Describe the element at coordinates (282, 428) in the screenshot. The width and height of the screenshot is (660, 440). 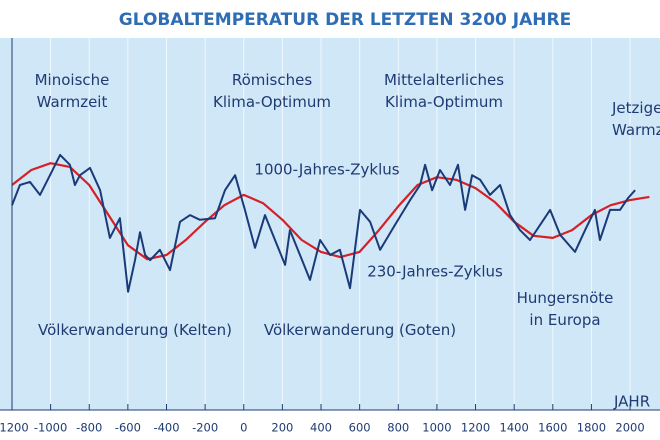
I see `x-tick-label: 200` at that location.